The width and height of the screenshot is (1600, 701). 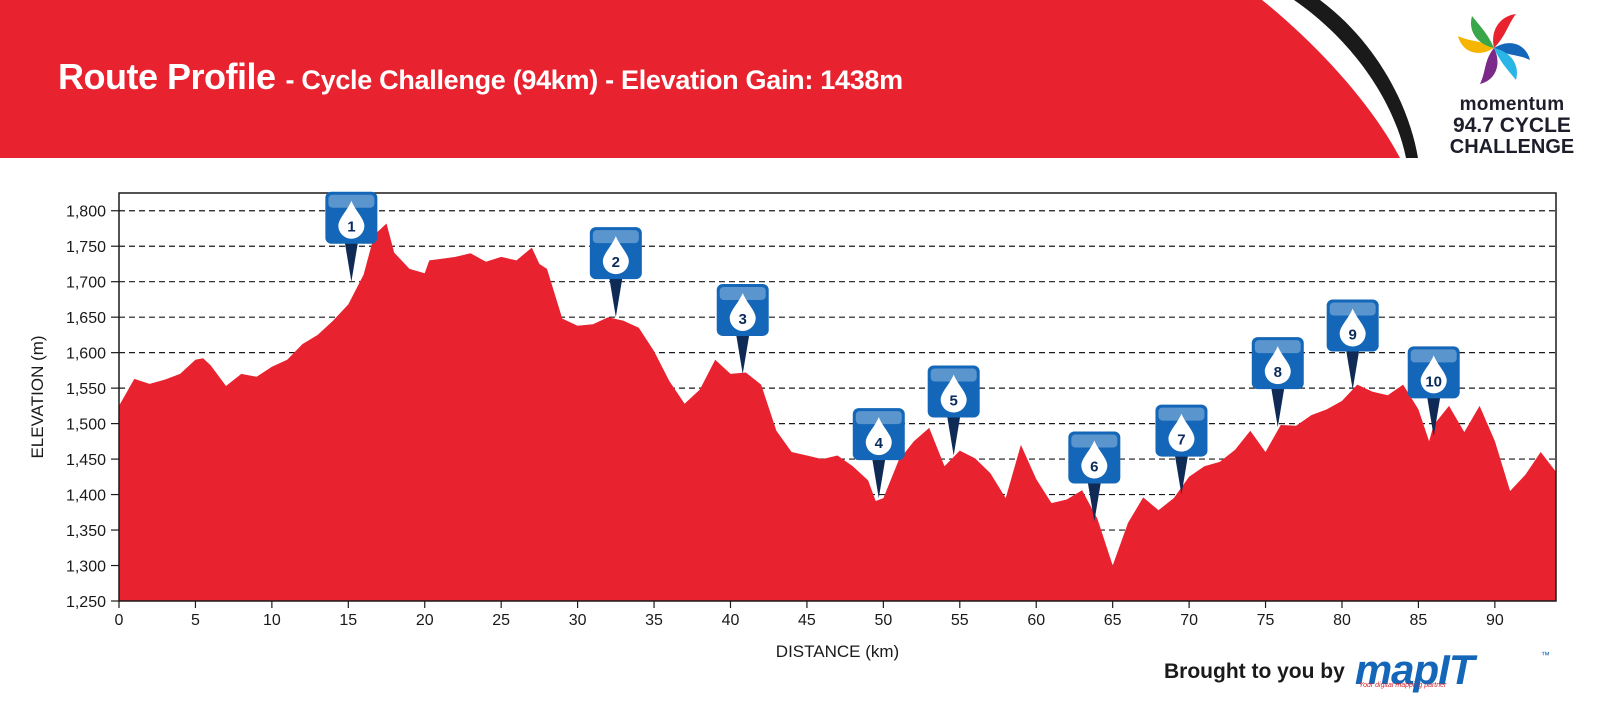 What do you see at coordinates (167, 76) in the screenshot?
I see `route-profile-title: Route Profile` at bounding box center [167, 76].